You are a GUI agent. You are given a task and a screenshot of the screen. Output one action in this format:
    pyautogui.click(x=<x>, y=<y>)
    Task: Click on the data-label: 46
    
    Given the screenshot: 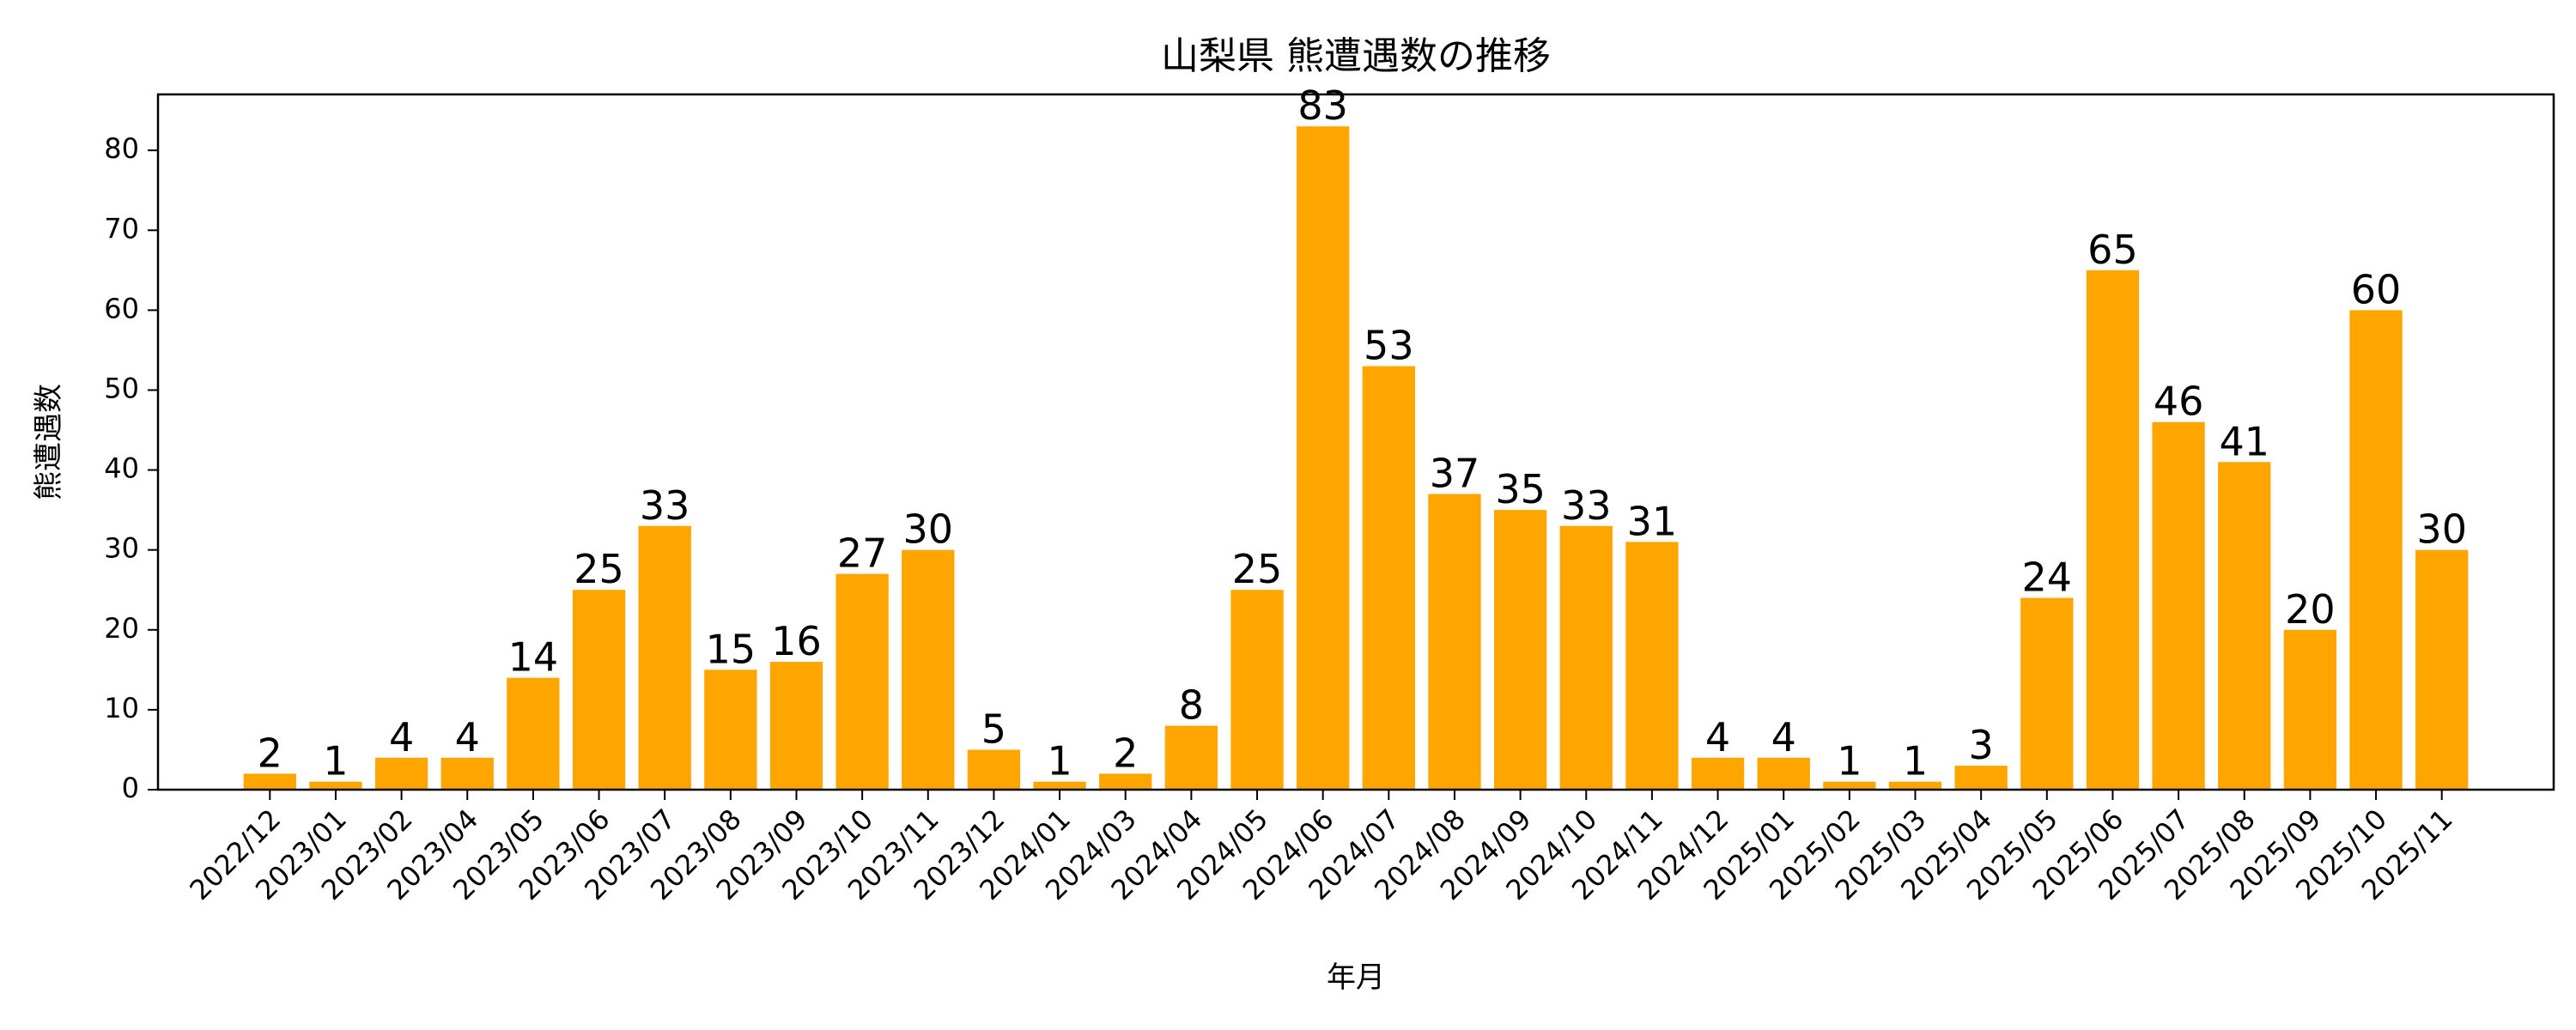 What is the action you would take?
    pyautogui.click(x=2179, y=402)
    